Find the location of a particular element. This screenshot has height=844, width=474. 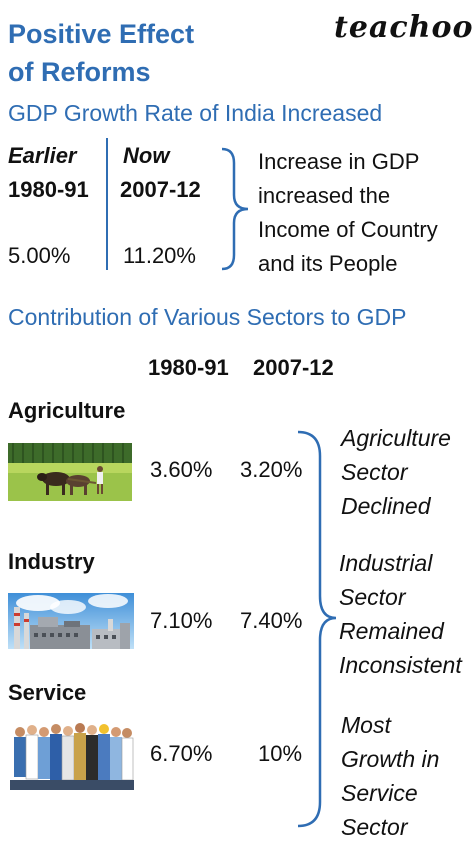

gdp-note-line-1: Increase in GDP is located at coordinates (339, 161).